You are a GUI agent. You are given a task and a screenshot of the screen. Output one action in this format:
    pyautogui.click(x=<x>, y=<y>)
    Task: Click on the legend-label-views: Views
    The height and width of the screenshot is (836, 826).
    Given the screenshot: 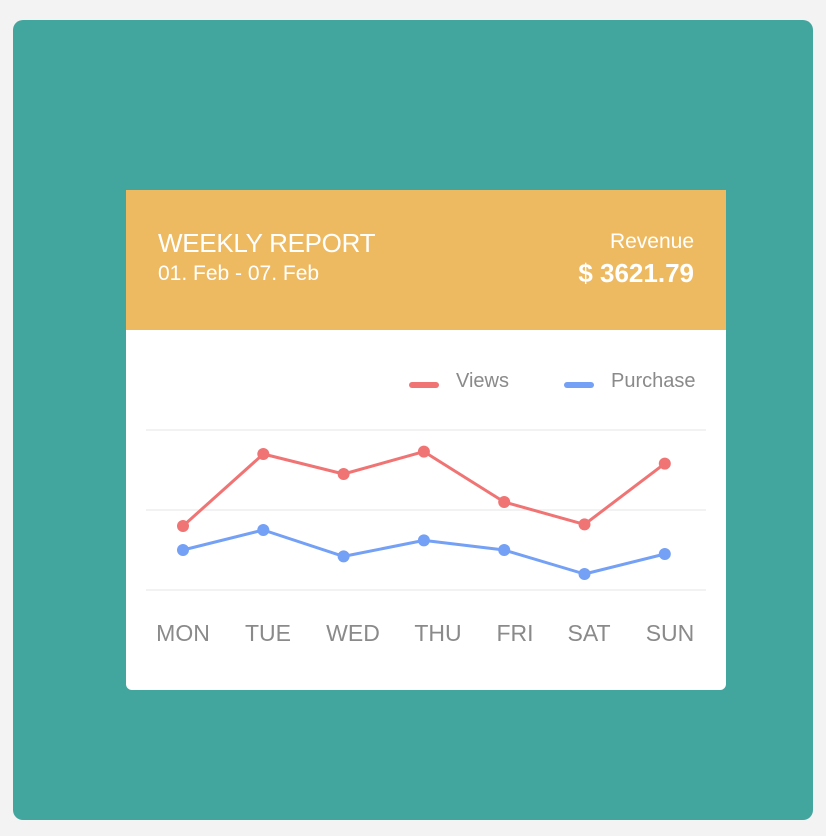 What is the action you would take?
    pyautogui.click(x=482, y=381)
    